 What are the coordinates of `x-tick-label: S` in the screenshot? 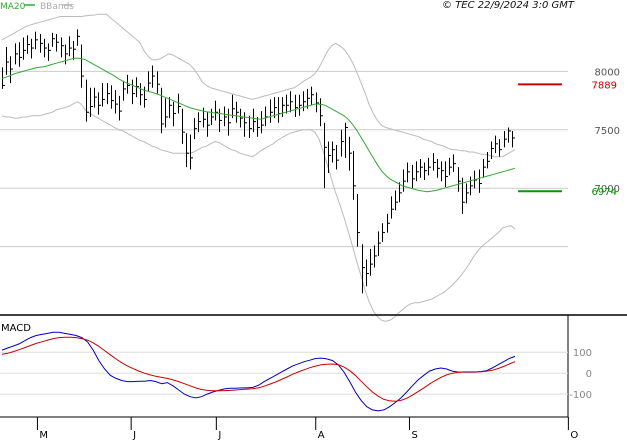 It's located at (414, 435).